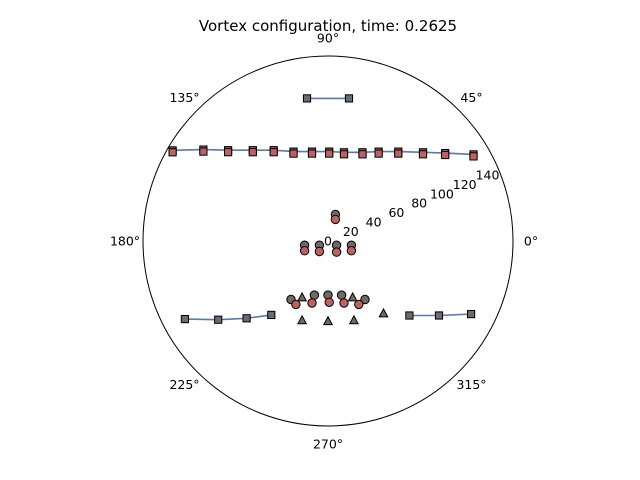 This screenshot has height=480, width=640. What do you see at coordinates (488, 174) in the screenshot?
I see `r-tick-label: 140` at bounding box center [488, 174].